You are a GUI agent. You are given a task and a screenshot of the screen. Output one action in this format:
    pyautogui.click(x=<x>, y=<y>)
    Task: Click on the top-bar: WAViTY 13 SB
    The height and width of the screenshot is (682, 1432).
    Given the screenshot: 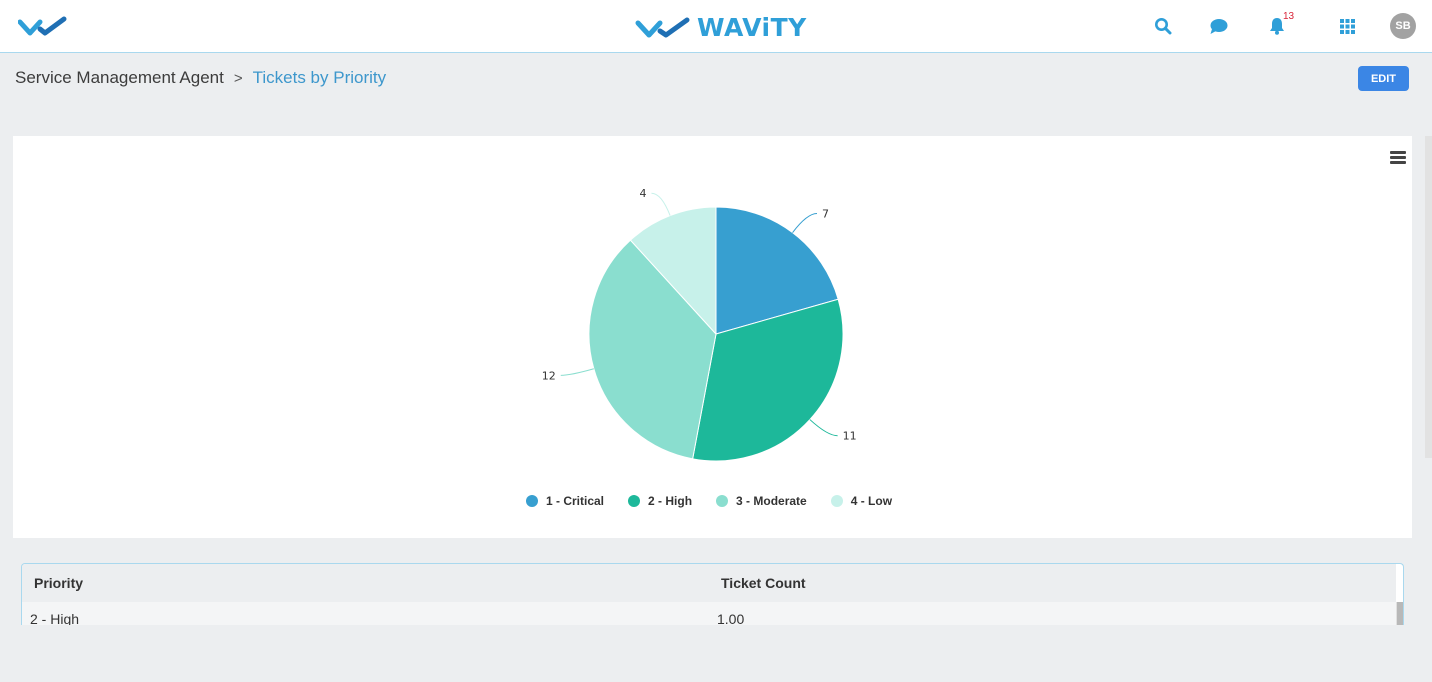 What is the action you would take?
    pyautogui.click(x=716, y=26)
    